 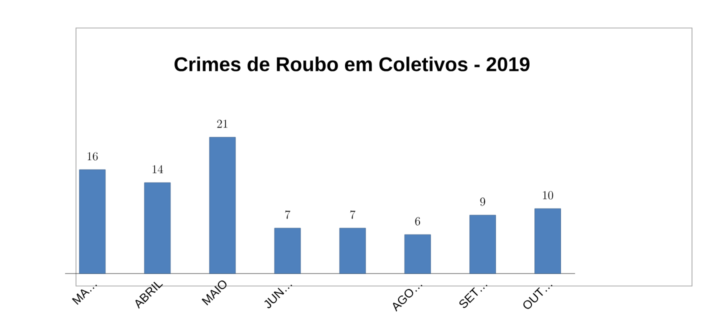 What do you see at coordinates (483, 202) in the screenshot?
I see `data-label: 9` at bounding box center [483, 202].